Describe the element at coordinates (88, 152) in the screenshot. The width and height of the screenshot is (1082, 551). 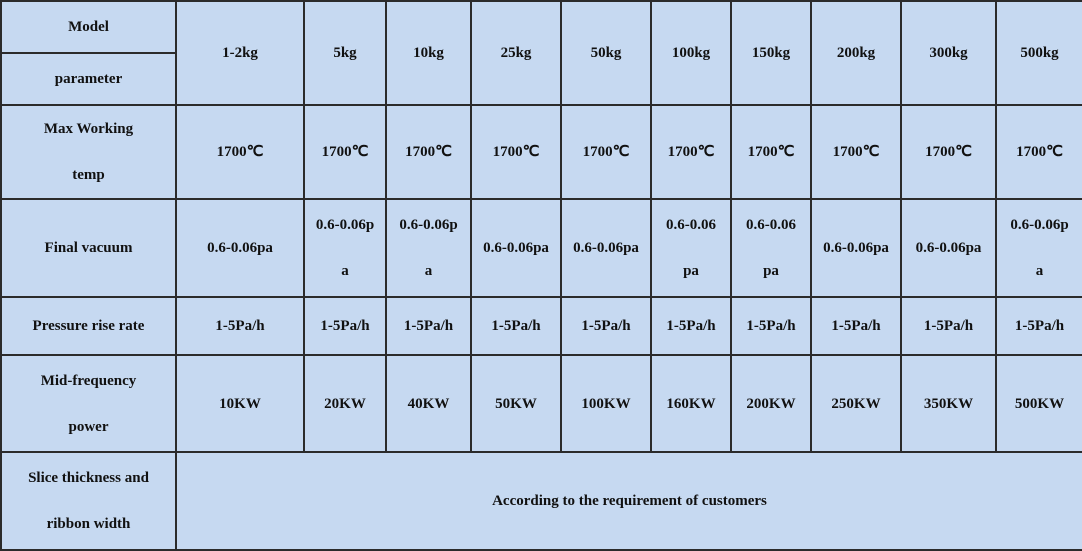
I see `row-label: Max Working temp` at that location.